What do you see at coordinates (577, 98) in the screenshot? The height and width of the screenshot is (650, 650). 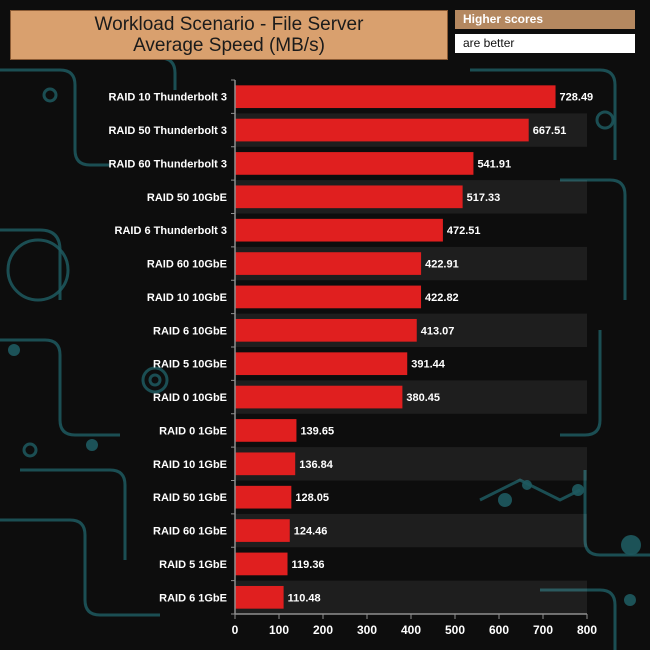 I see `data-label: 728.49` at bounding box center [577, 98].